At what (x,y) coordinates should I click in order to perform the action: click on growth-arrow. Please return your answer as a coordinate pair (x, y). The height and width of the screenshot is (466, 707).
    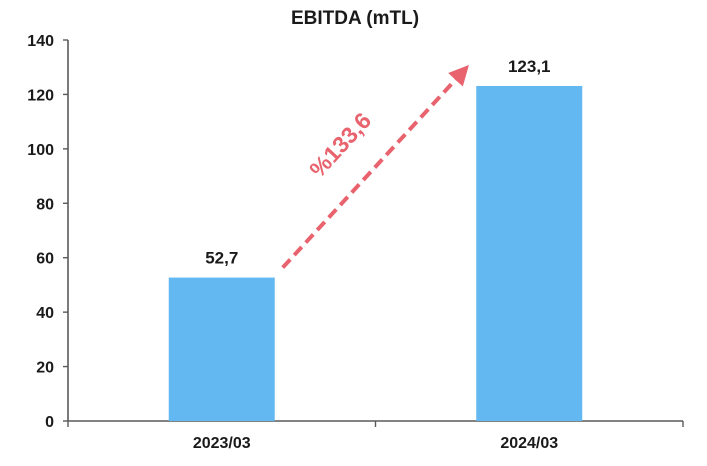
    Looking at the image, I should click on (375, 167).